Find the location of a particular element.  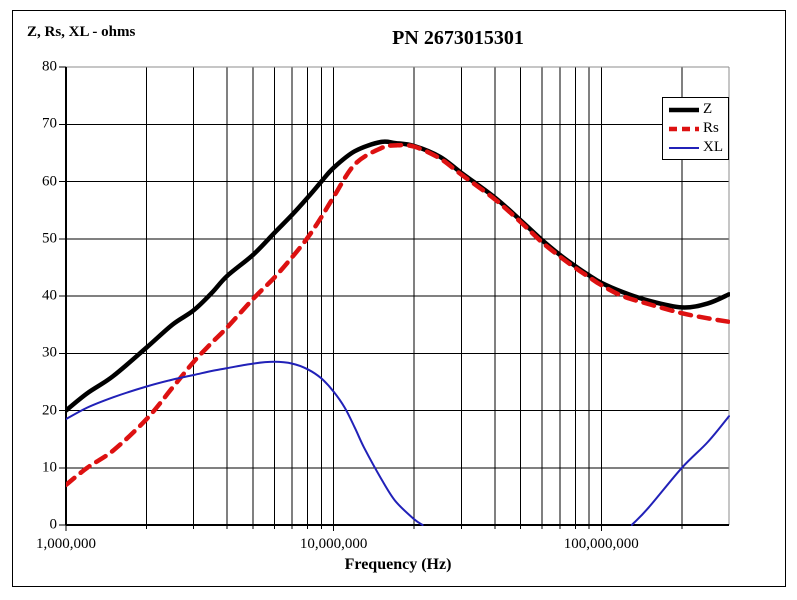

legend-entry-rs: Rs is located at coordinates (698, 129).